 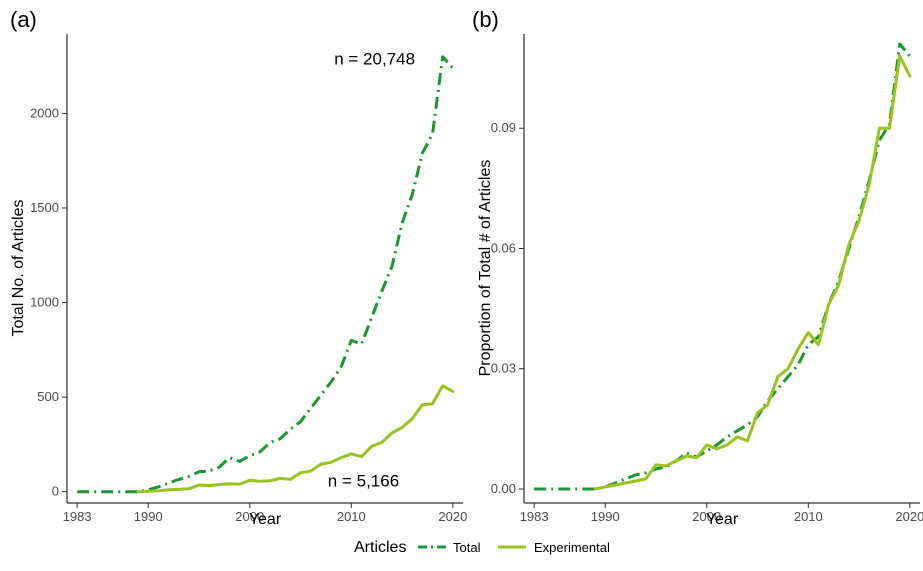 I want to click on y-tick-label: 500, so click(x=48, y=396).